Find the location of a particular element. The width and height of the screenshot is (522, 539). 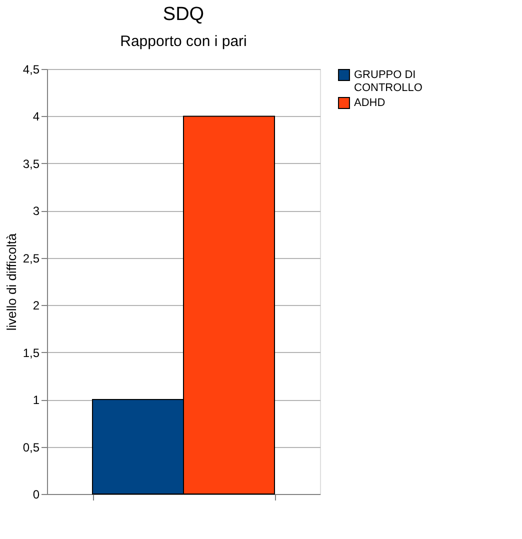

y-tick-label: 4,5 is located at coordinates (31, 69).